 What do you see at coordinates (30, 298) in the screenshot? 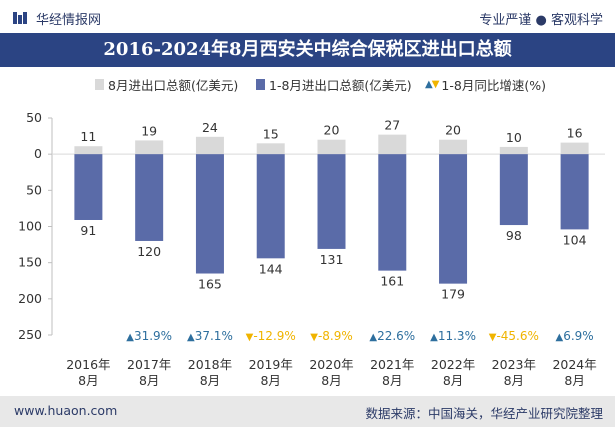
I see `y-tick-label: 200` at bounding box center [30, 298].